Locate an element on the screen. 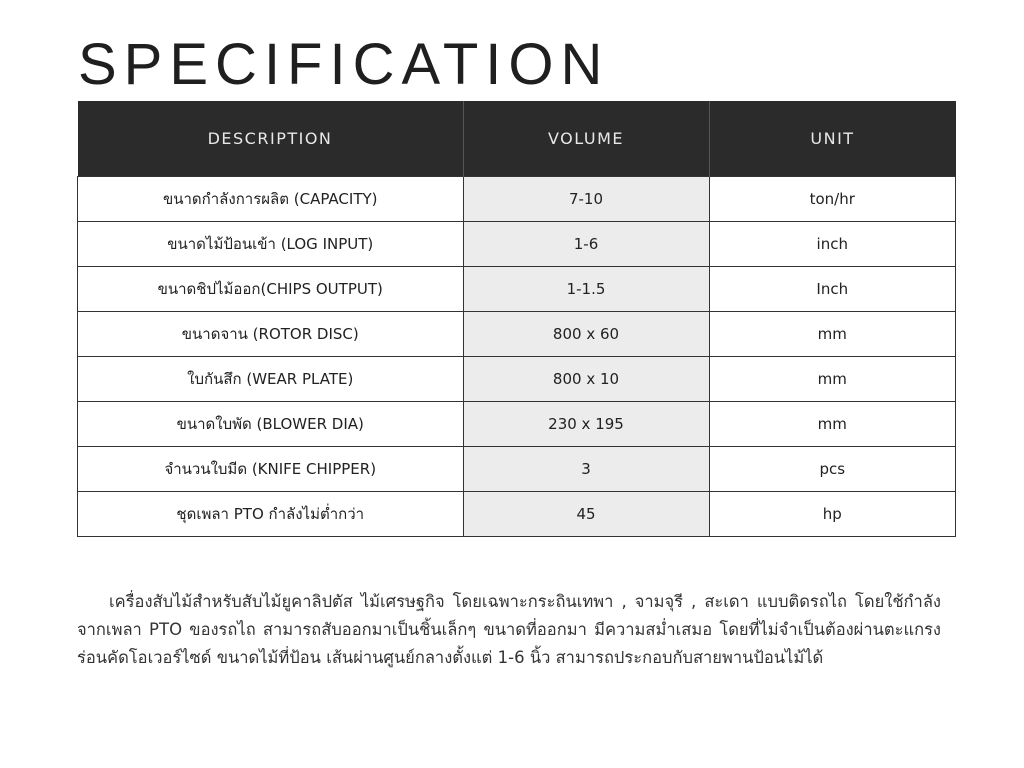  cell-description: ชุดเพลา PTO กำลังไม่ต่ำกว่า is located at coordinates (270, 514).